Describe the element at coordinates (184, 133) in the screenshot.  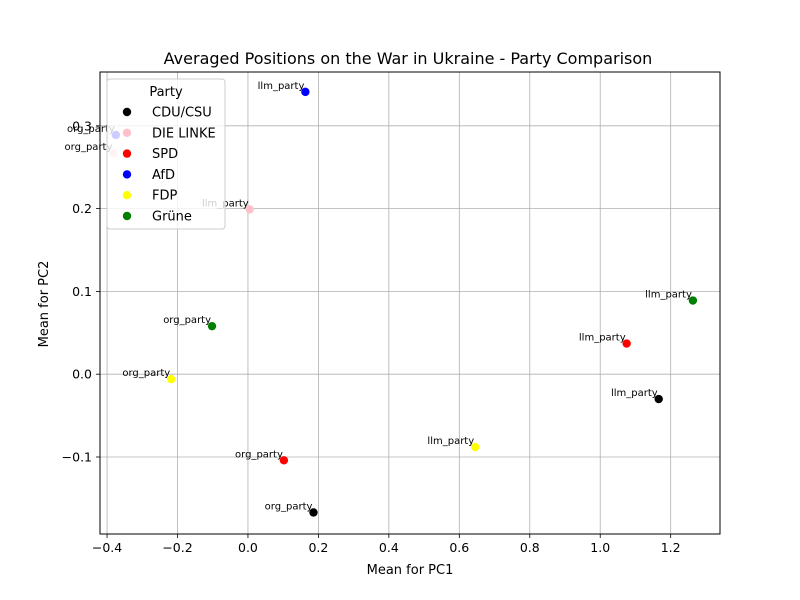
I see `legend-label: DIE LINKE` at that location.